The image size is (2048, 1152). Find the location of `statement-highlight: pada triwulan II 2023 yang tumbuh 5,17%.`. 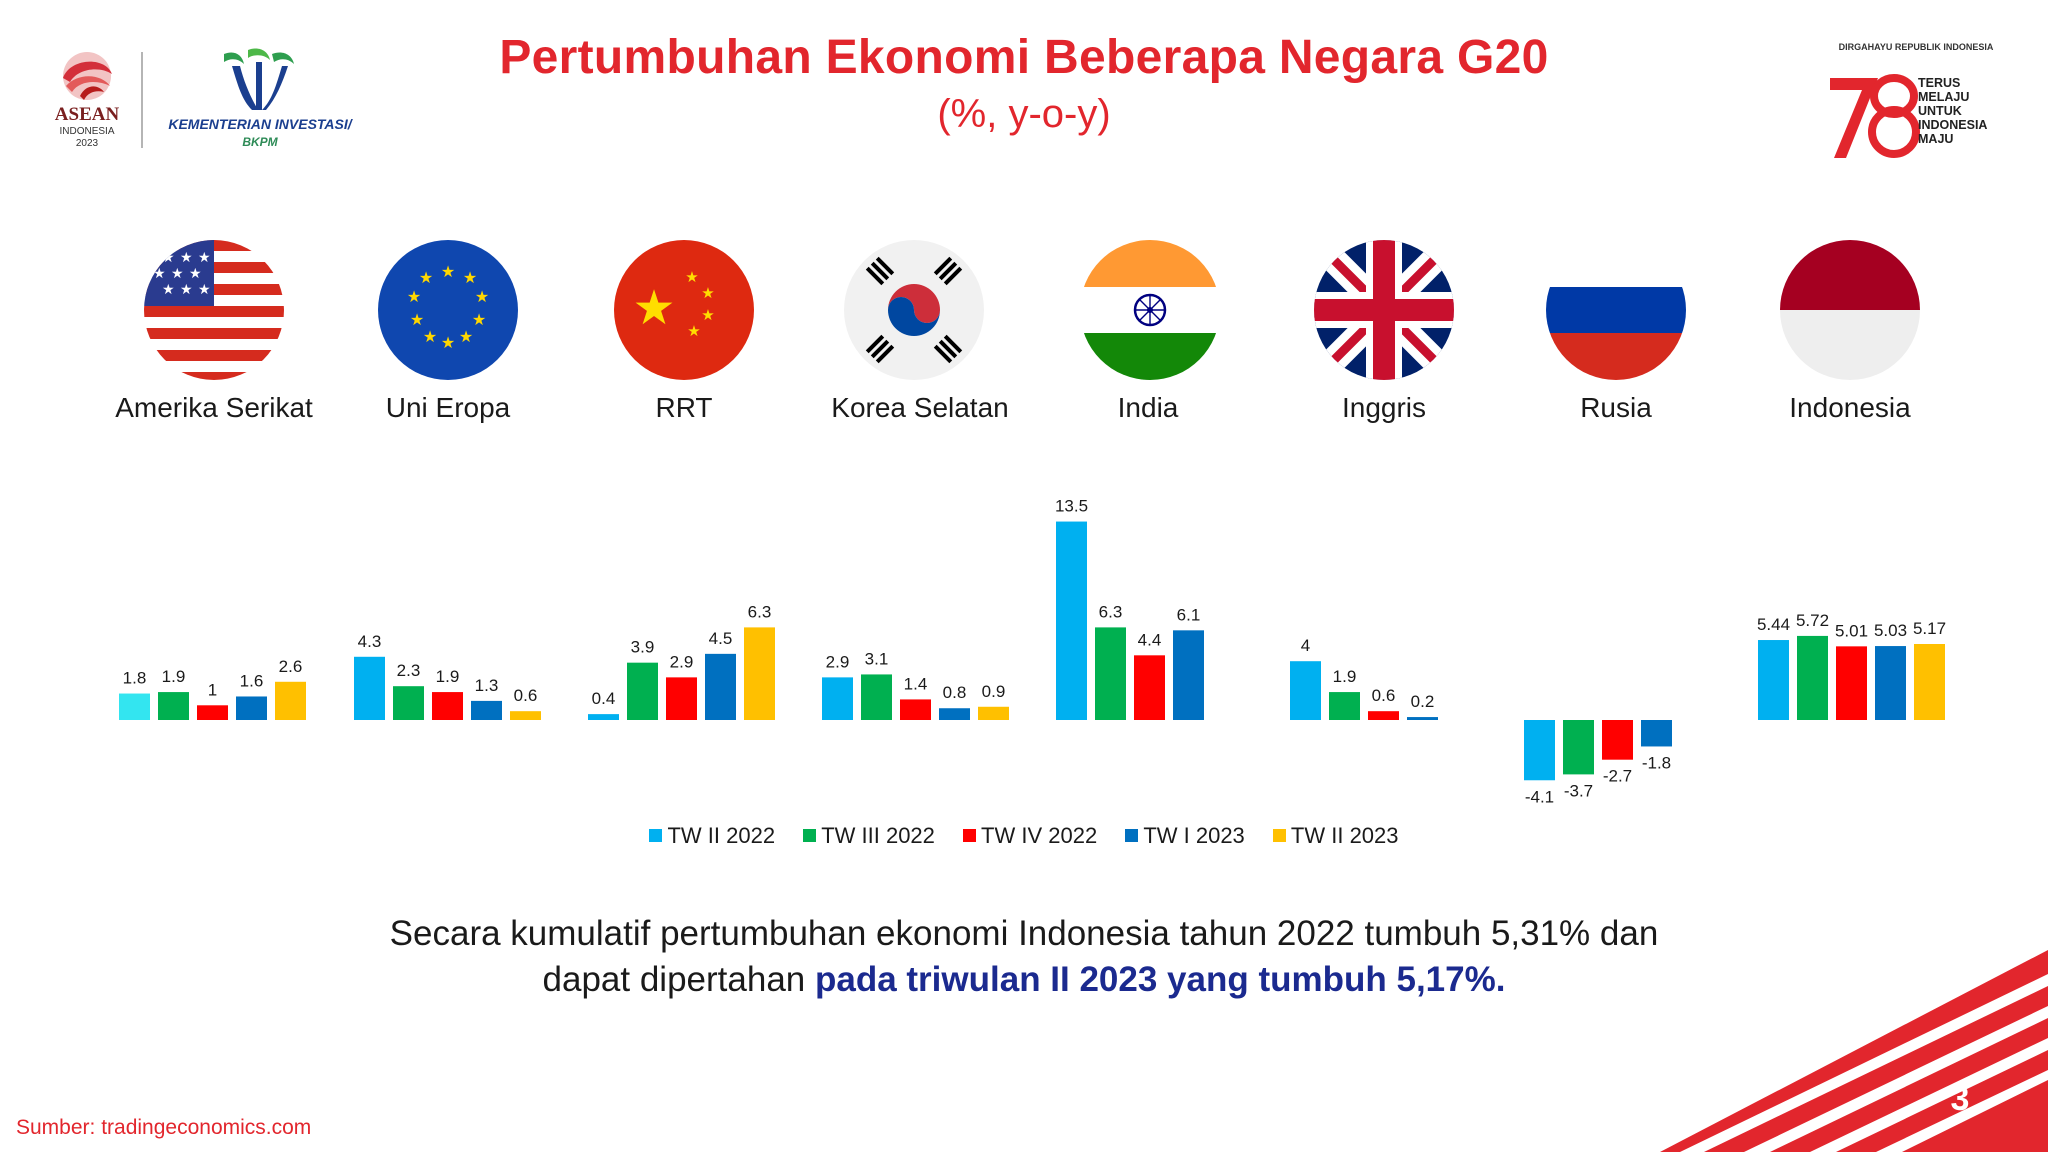

statement-highlight: pada triwulan II 2023 yang tumbuh 5,17%. is located at coordinates (1160, 979).